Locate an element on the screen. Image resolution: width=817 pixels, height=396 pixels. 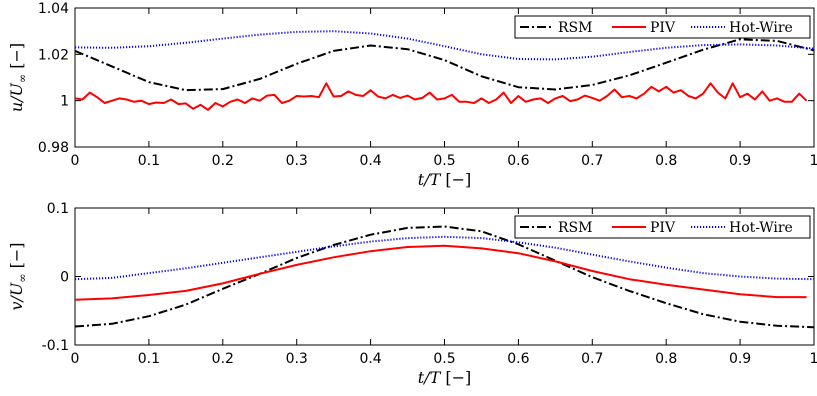
y-tick-label: 1.02 is located at coordinates (53, 55).